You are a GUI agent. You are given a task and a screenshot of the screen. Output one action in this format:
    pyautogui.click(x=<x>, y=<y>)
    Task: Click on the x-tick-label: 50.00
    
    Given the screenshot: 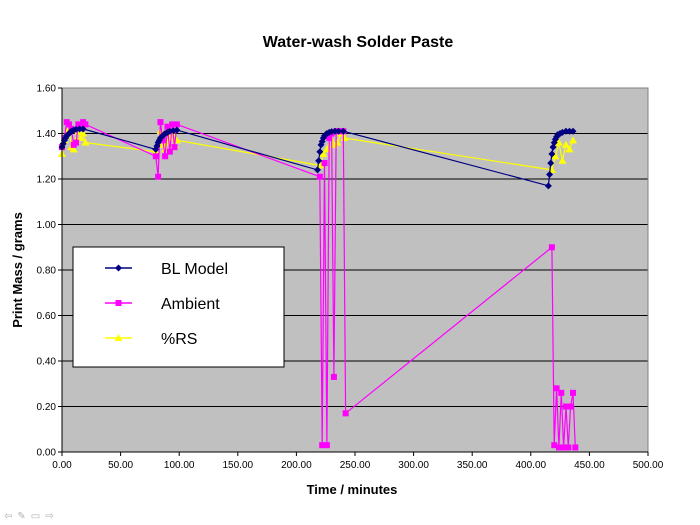 What is the action you would take?
    pyautogui.click(x=120, y=465)
    